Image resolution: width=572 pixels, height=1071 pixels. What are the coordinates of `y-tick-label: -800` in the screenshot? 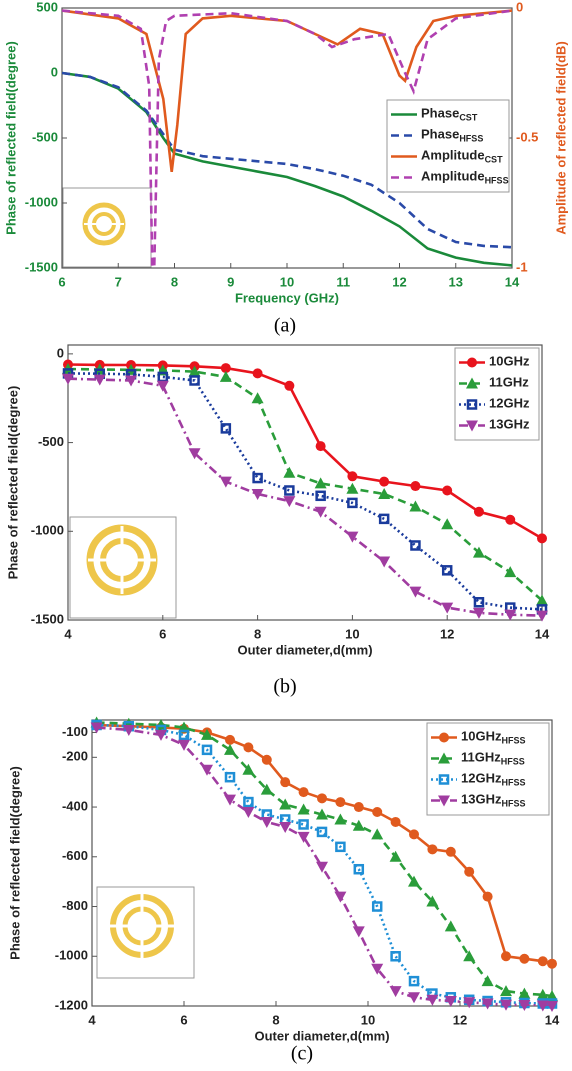 It's located at (75, 905).